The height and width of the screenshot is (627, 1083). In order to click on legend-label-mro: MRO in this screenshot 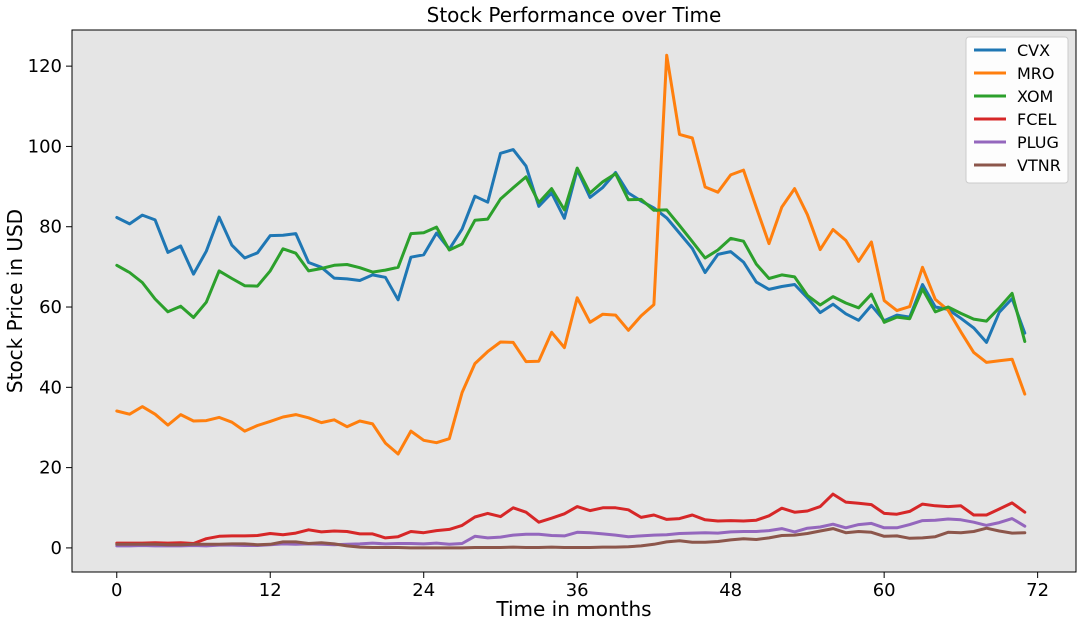, I will do `click(1036, 73)`.